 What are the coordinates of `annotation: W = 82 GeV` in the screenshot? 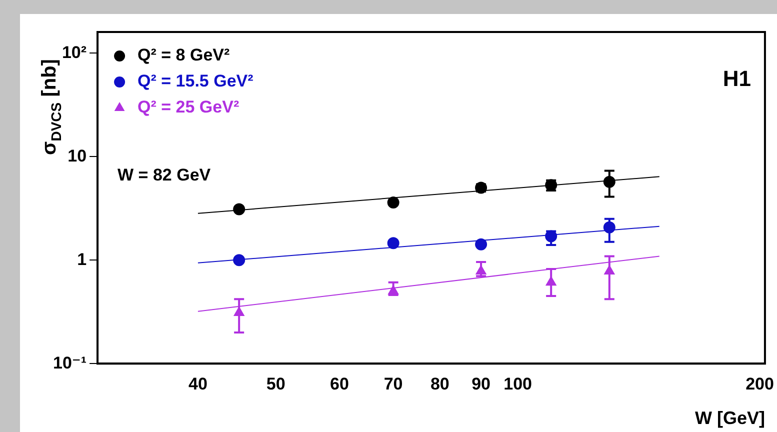 It's located at (165, 175).